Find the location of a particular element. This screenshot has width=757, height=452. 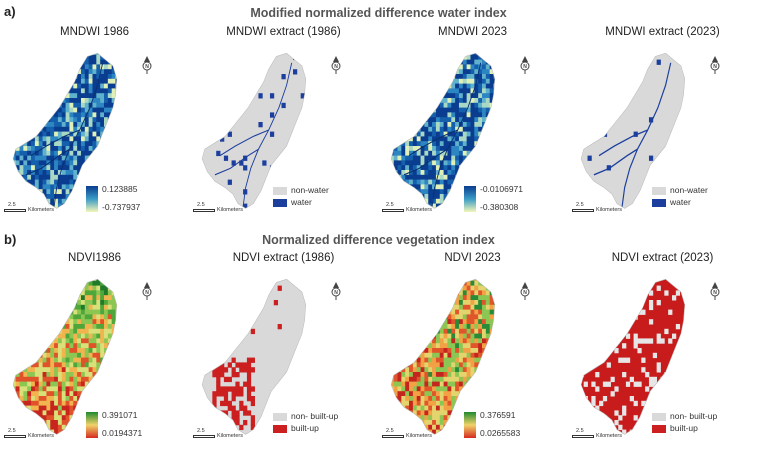

map-panel-5: NDVI1986 N 0.391071 0.0194371 2.5 Kilometers is located at coordinates (94, 352).